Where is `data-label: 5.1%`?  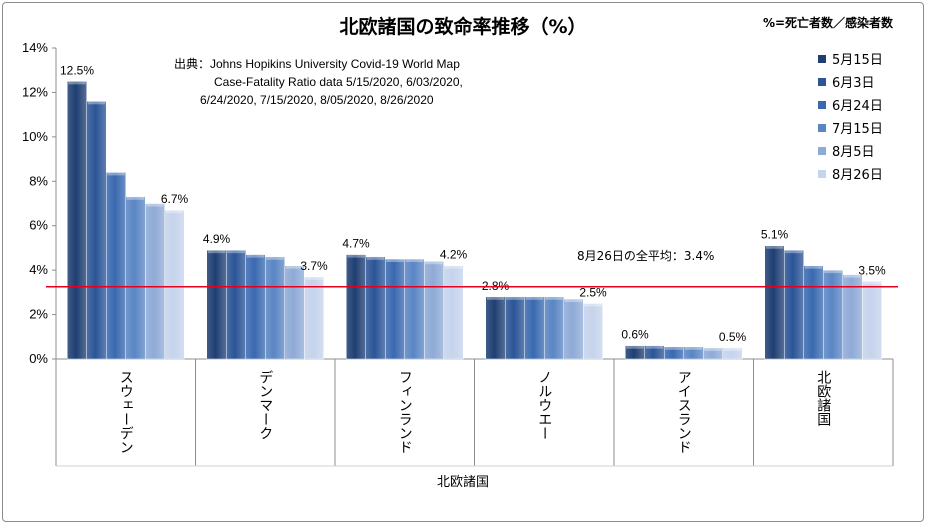
data-label: 5.1% is located at coordinates (775, 235).